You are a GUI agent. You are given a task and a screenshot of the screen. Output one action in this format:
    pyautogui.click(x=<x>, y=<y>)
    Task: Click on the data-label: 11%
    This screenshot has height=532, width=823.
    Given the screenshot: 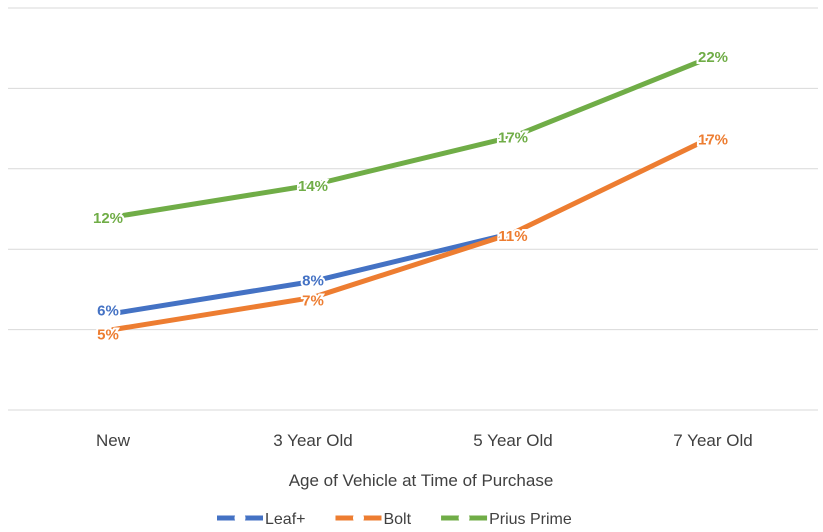 What is the action you would take?
    pyautogui.click(x=512, y=236)
    